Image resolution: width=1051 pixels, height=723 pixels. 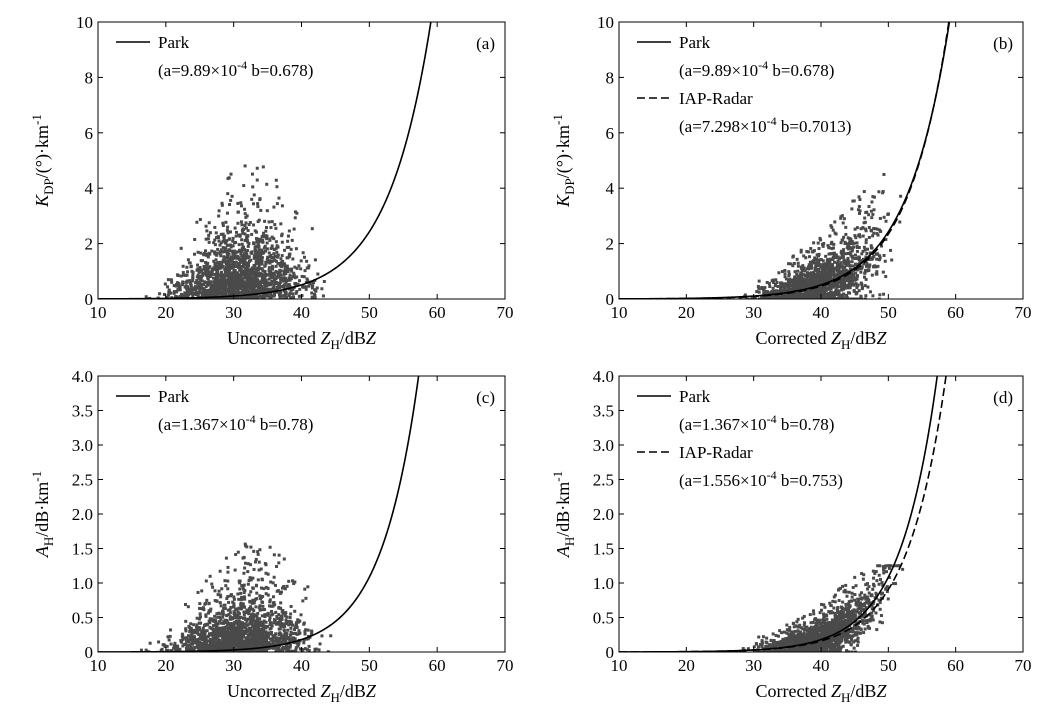 I want to click on x-tick-label: 50, so click(x=369, y=312).